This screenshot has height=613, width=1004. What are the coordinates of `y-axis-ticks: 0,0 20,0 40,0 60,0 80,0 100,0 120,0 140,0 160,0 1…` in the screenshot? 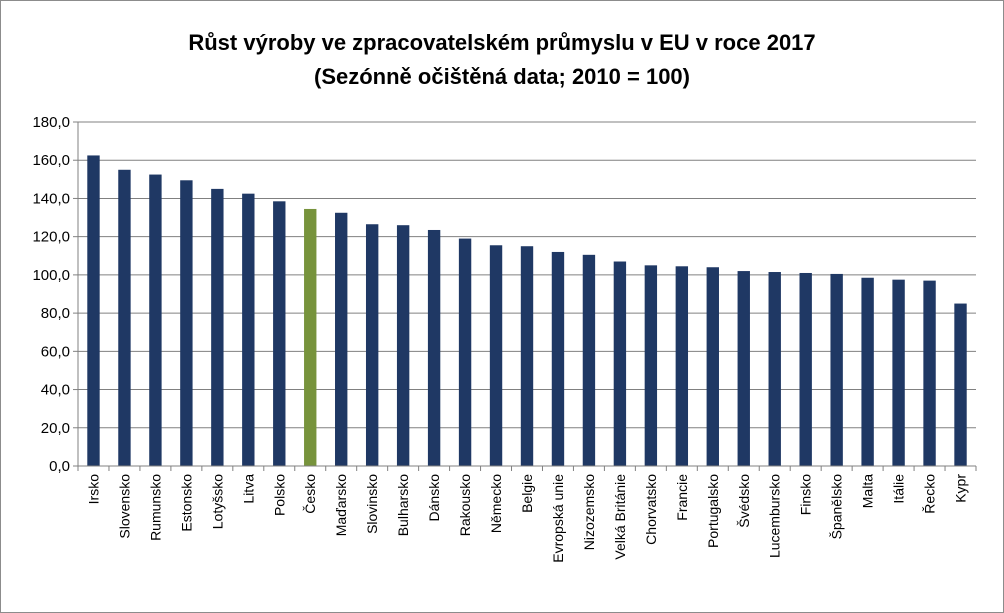 It's located at (55, 294).